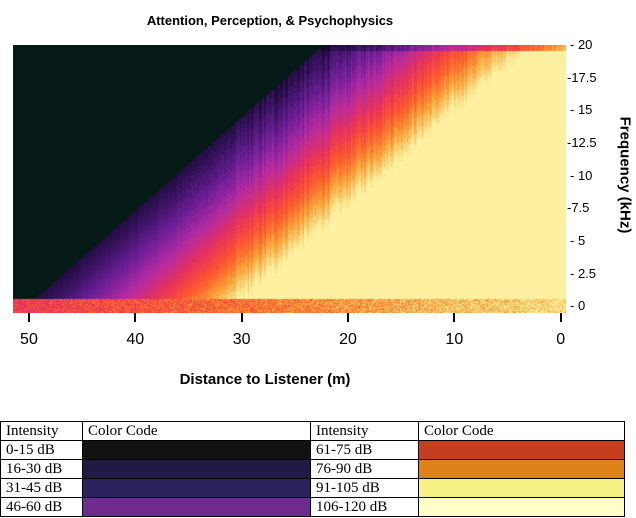 The image size is (636, 518). What do you see at coordinates (265, 379) in the screenshot?
I see `x-axis-label: Distance to Listener (m)` at bounding box center [265, 379].